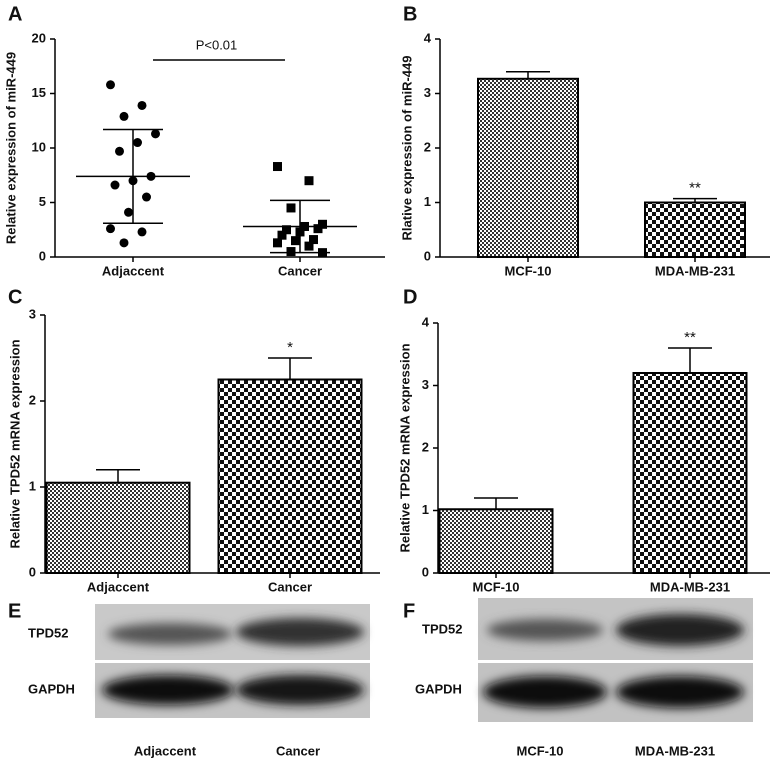  What do you see at coordinates (298, 750) in the screenshot?
I see `lane-label: Cancer` at bounding box center [298, 750].